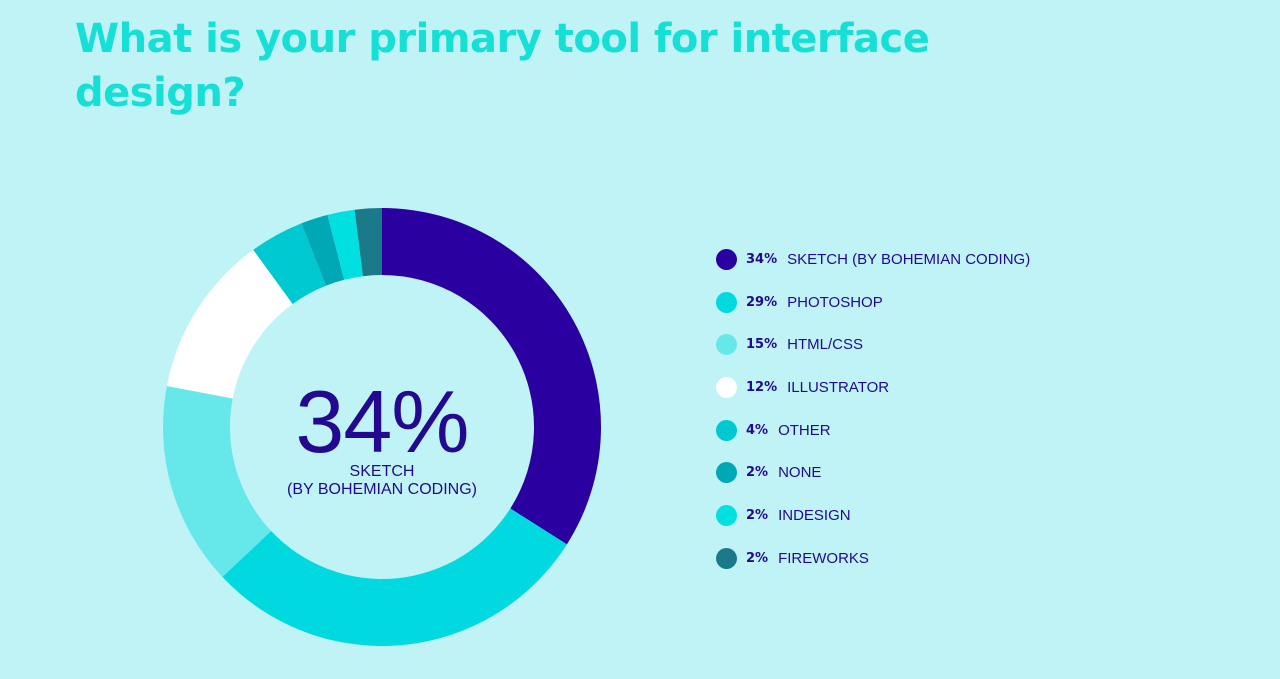  I want to click on legend-label: NONE, so click(800, 473).